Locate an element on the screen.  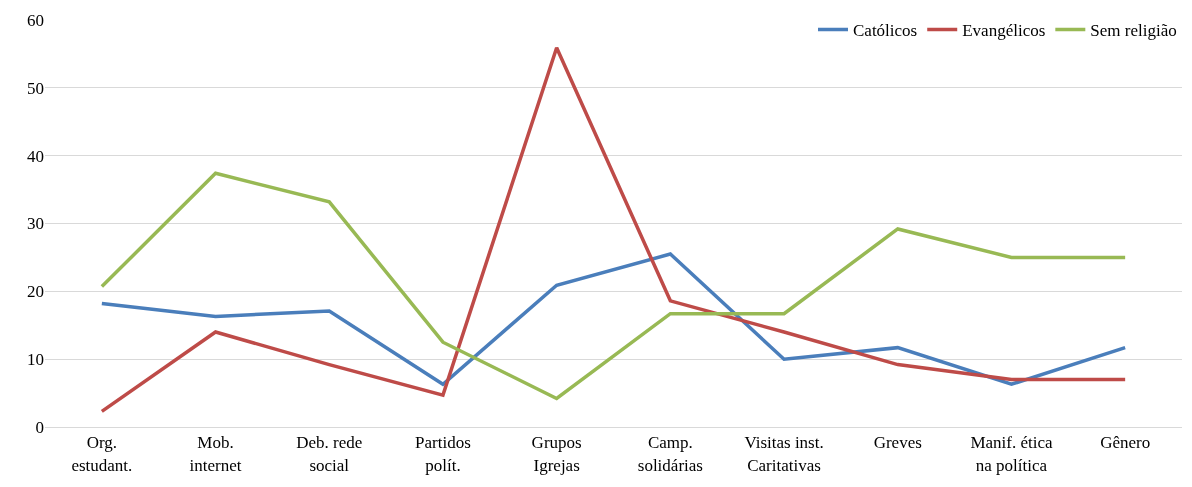
y-tick-label: 30 is located at coordinates (35, 224).